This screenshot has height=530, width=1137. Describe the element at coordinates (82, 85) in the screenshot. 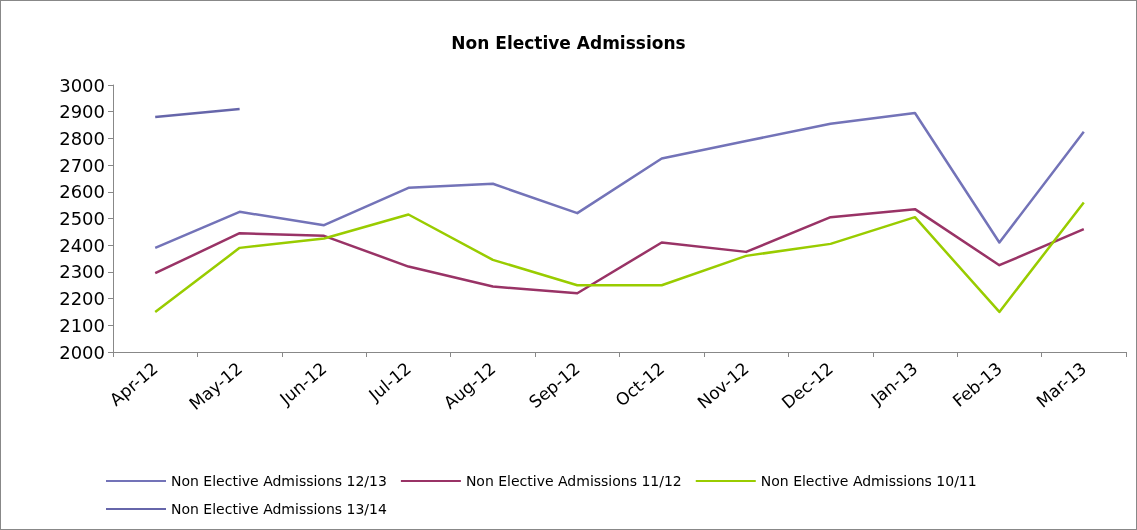

I see `y-tick-label: 3000` at that location.